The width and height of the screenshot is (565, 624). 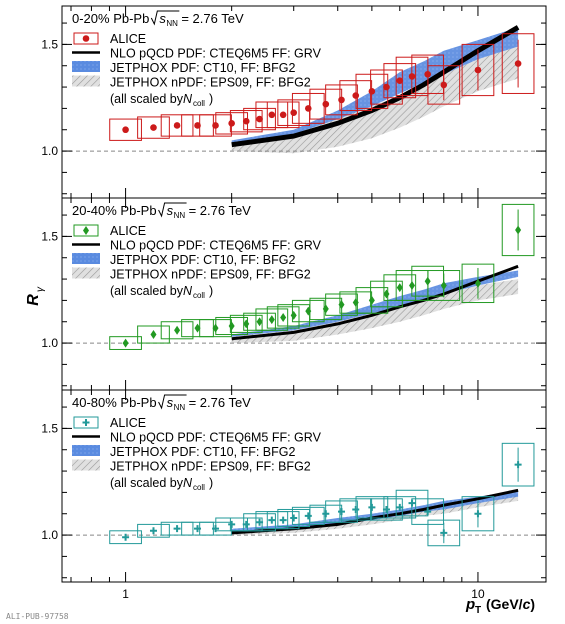 What do you see at coordinates (33, 300) in the screenshot?
I see `y-axis-label-main: R` at bounding box center [33, 300].